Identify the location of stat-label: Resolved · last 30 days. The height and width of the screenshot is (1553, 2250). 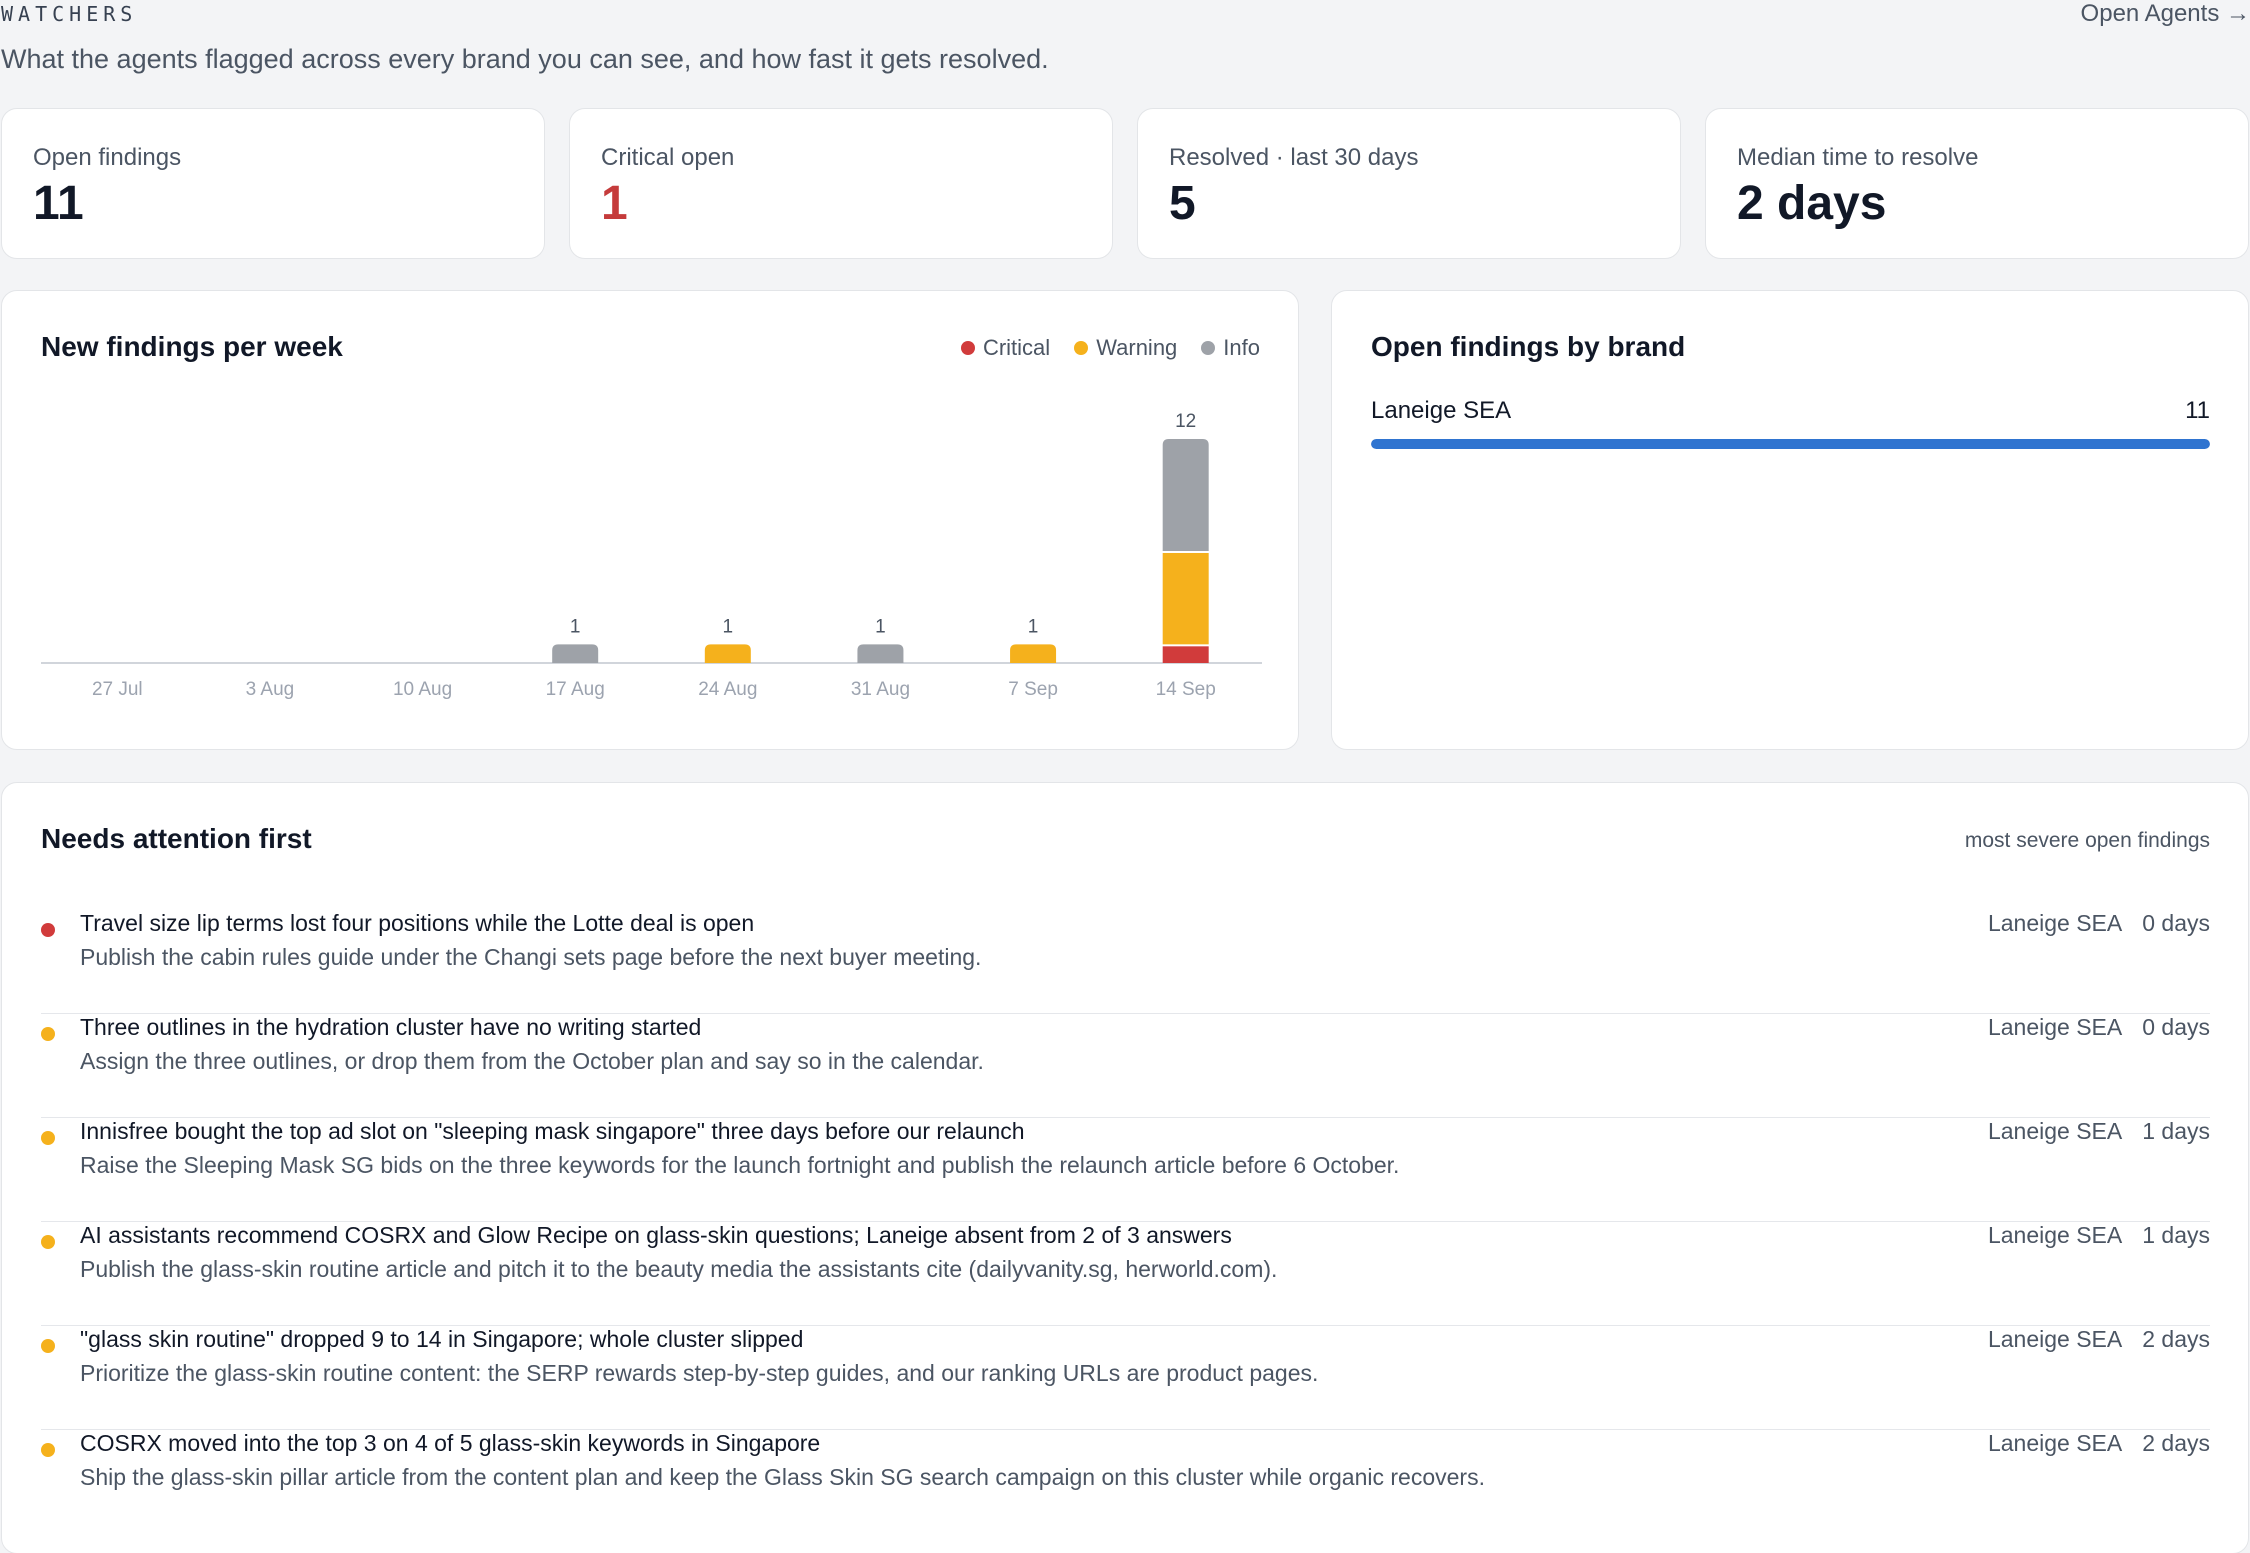
(1294, 157).